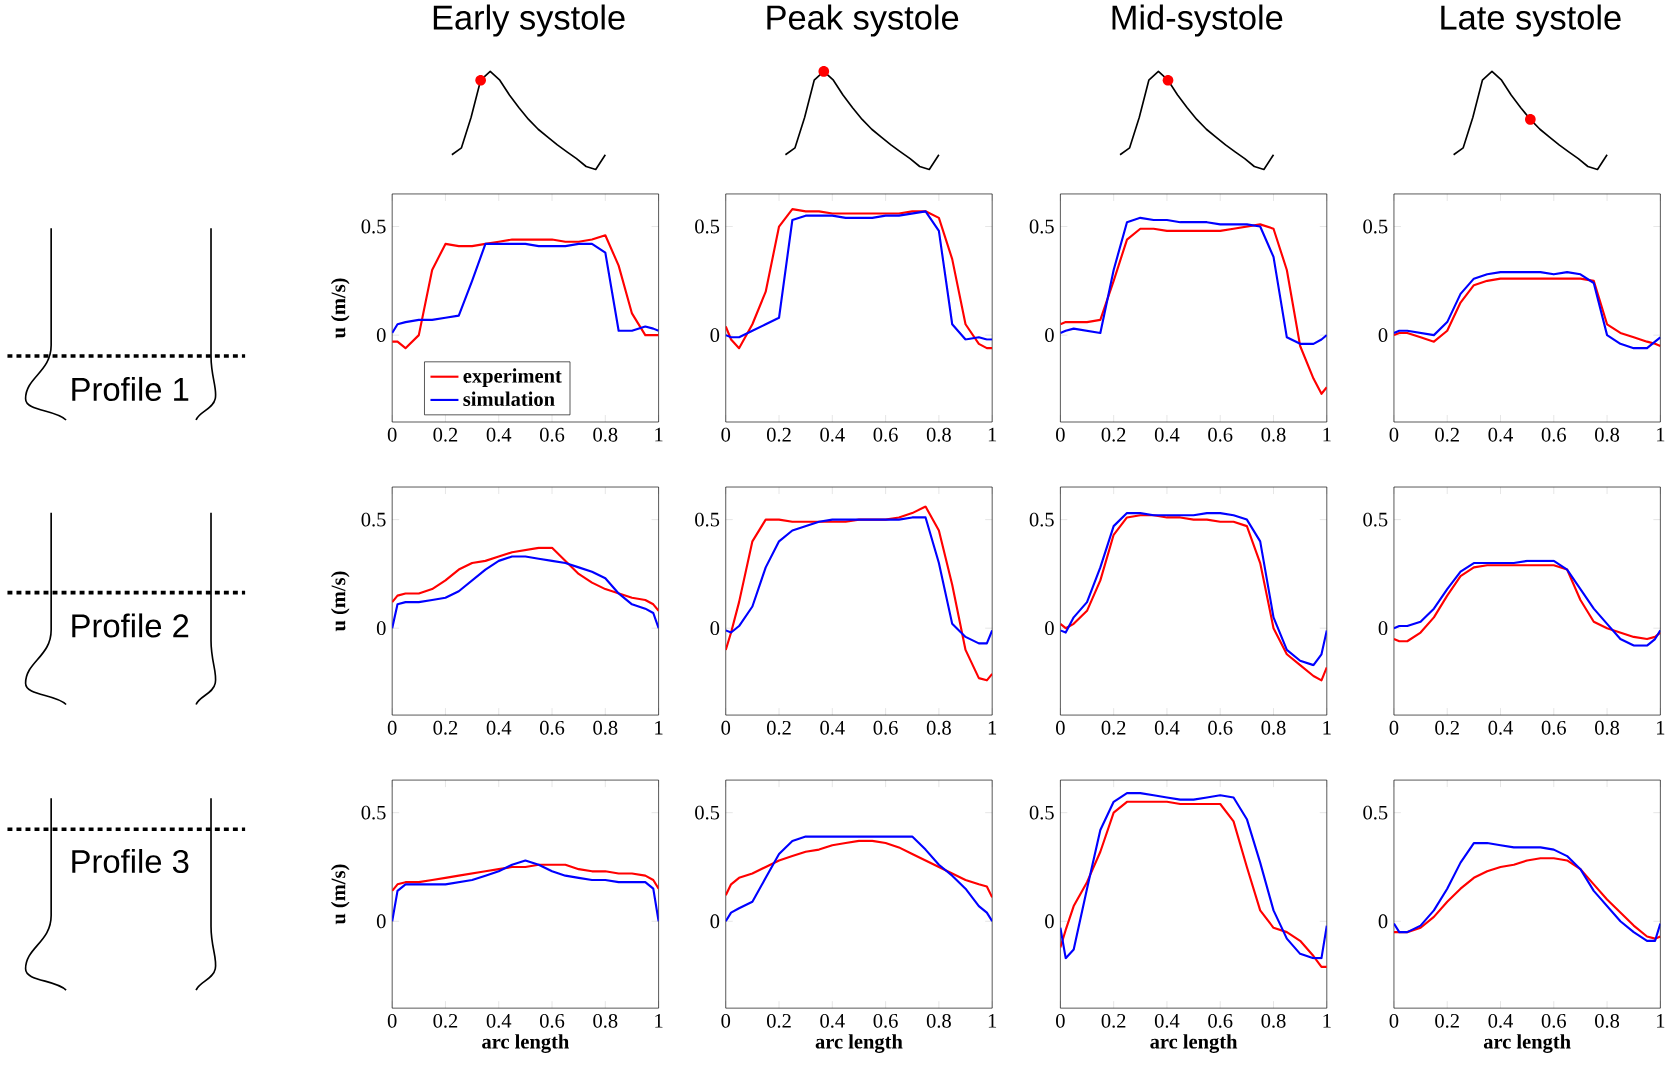 The height and width of the screenshot is (1074, 1671). Describe the element at coordinates (130, 860) in the screenshot. I see `text: Profile 3` at that location.